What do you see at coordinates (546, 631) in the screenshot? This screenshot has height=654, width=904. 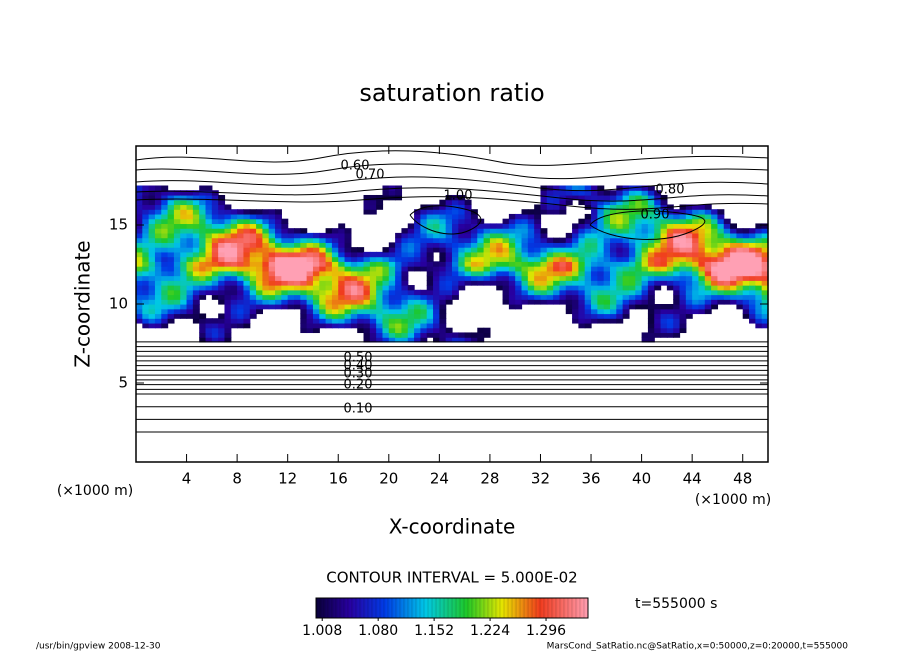 I see `colorbar-tick-label: 1.296` at bounding box center [546, 631].